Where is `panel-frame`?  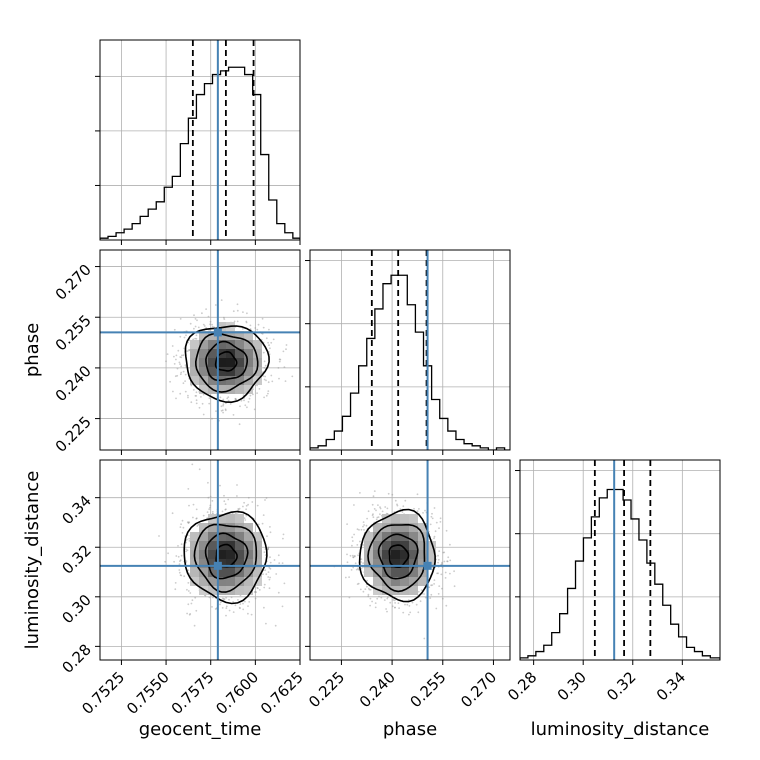 panel-frame is located at coordinates (200, 350).